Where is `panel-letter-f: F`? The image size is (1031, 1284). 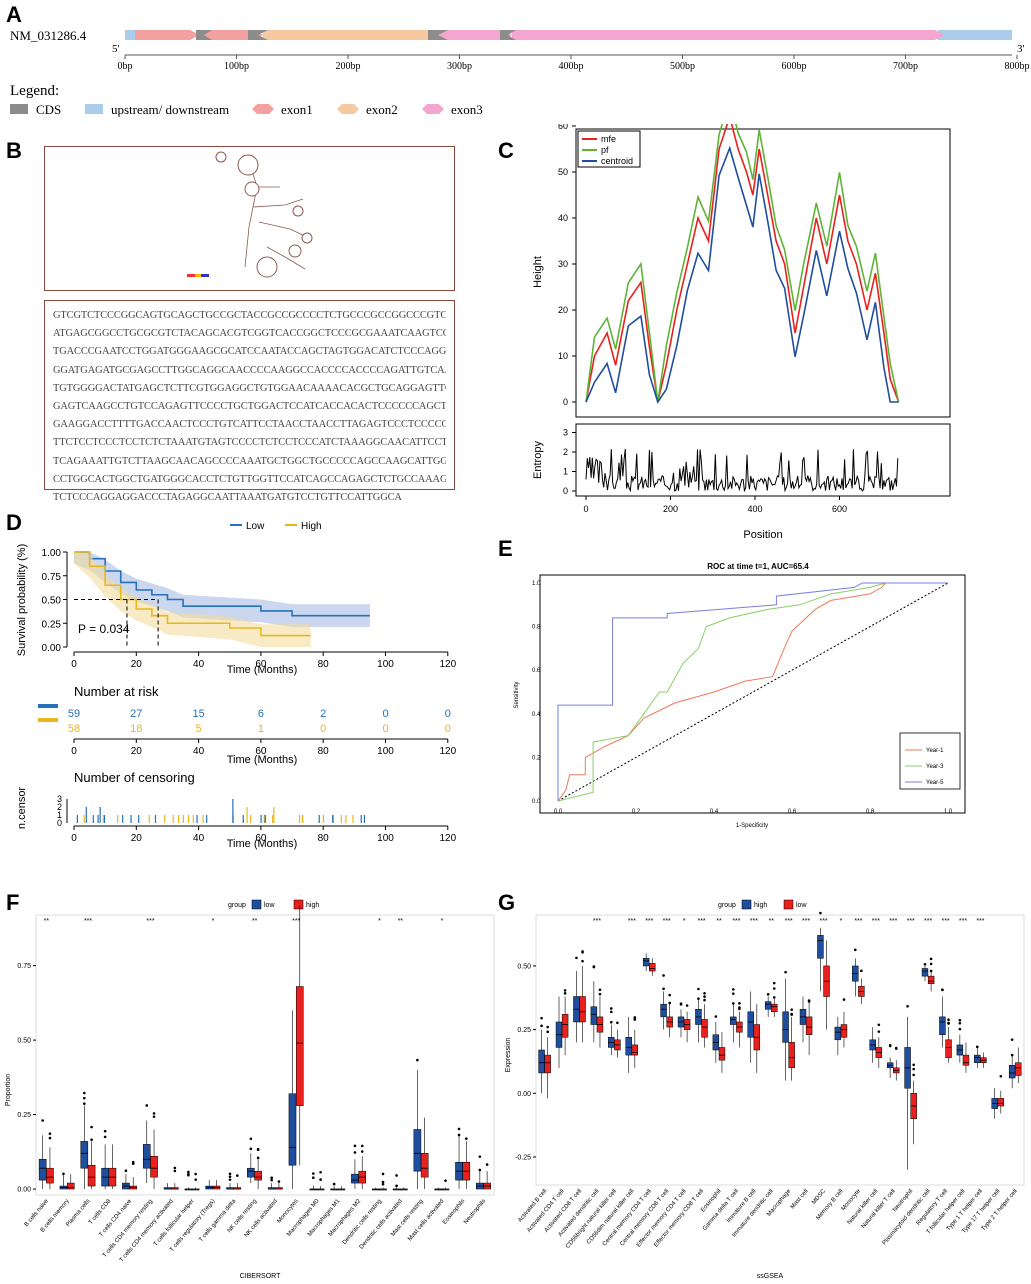 panel-letter-f: F is located at coordinates (13, 902).